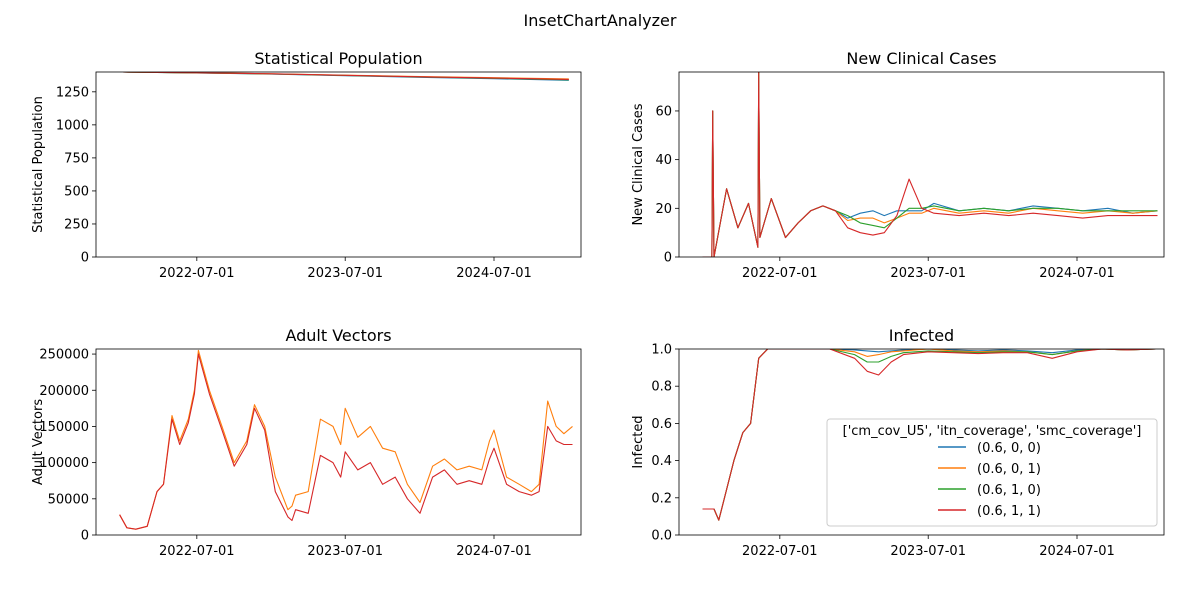 The image size is (1200, 600). I want to click on y-tick-label: 200000, so click(64, 391).